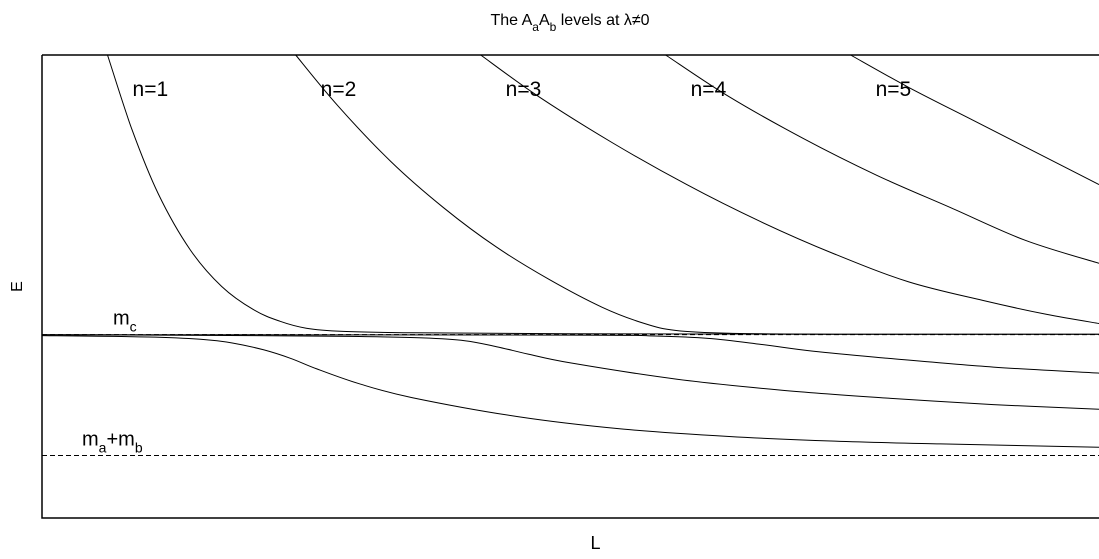 The image size is (1099, 559). Describe the element at coordinates (595, 543) in the screenshot. I see `x-axis-label: L` at that location.